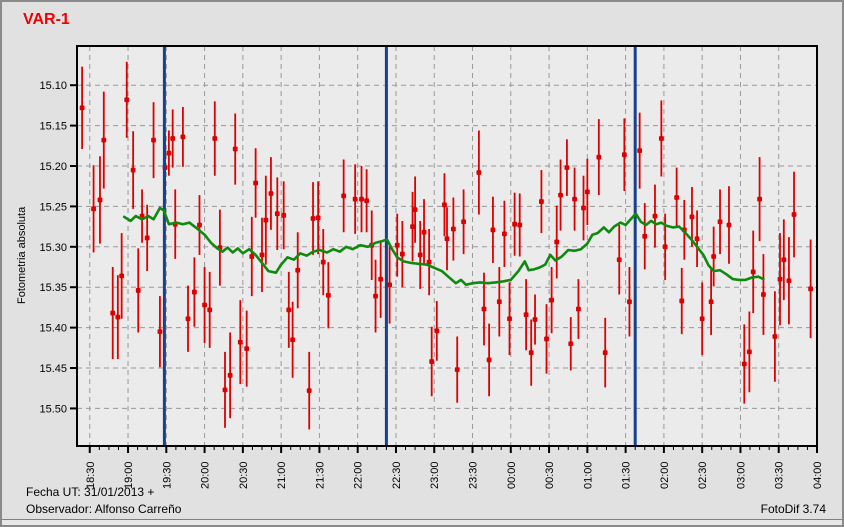 This screenshot has height=527, width=844. I want to click on x-tick-label: 18:30, so click(91, 475).